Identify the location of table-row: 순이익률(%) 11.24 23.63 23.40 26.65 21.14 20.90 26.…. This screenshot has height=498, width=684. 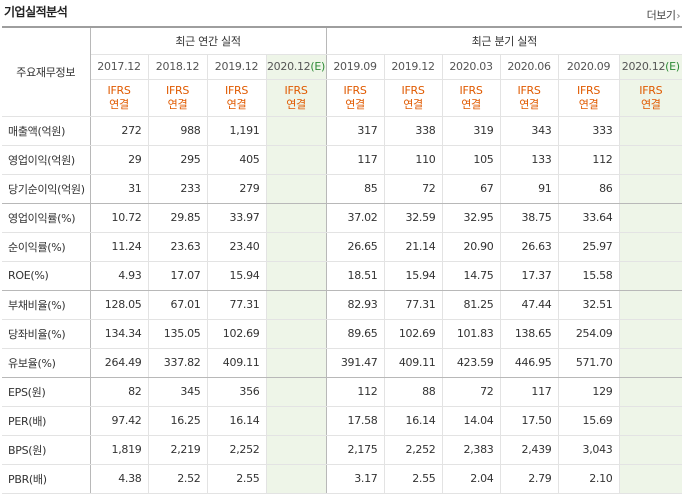
(342, 247).